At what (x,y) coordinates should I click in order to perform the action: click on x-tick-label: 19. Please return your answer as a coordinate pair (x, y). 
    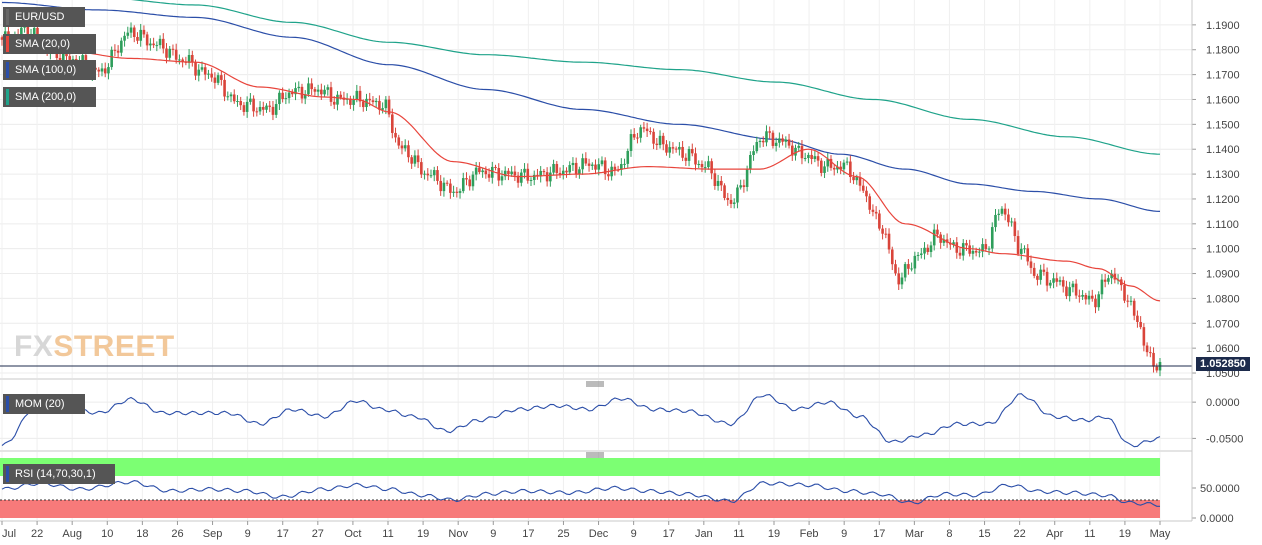
    Looking at the image, I should click on (774, 534).